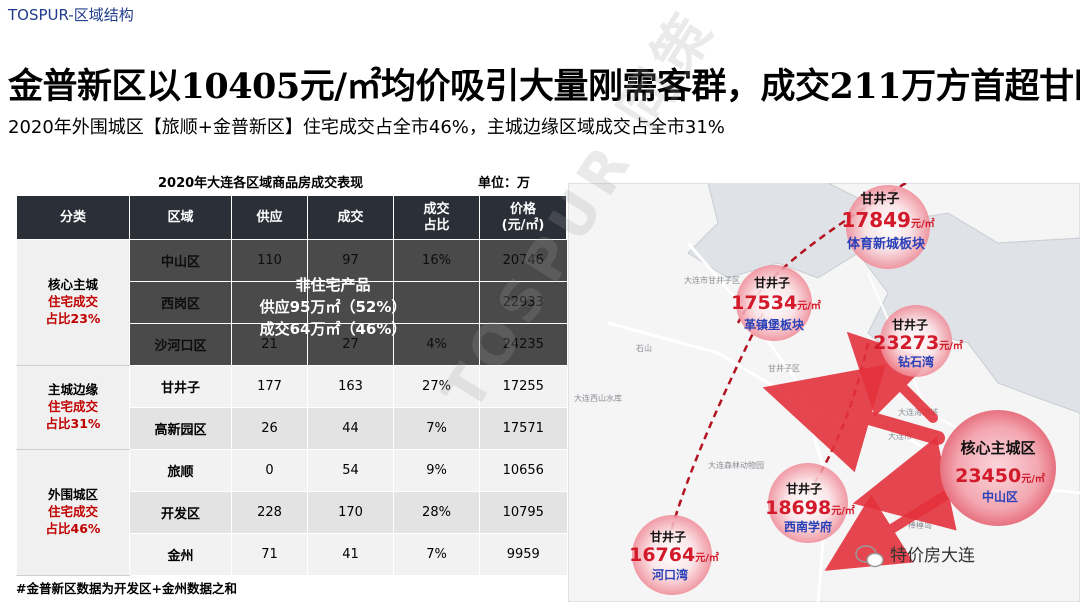 This screenshot has width=1080, height=602. I want to click on header-district: 区域, so click(180, 217).